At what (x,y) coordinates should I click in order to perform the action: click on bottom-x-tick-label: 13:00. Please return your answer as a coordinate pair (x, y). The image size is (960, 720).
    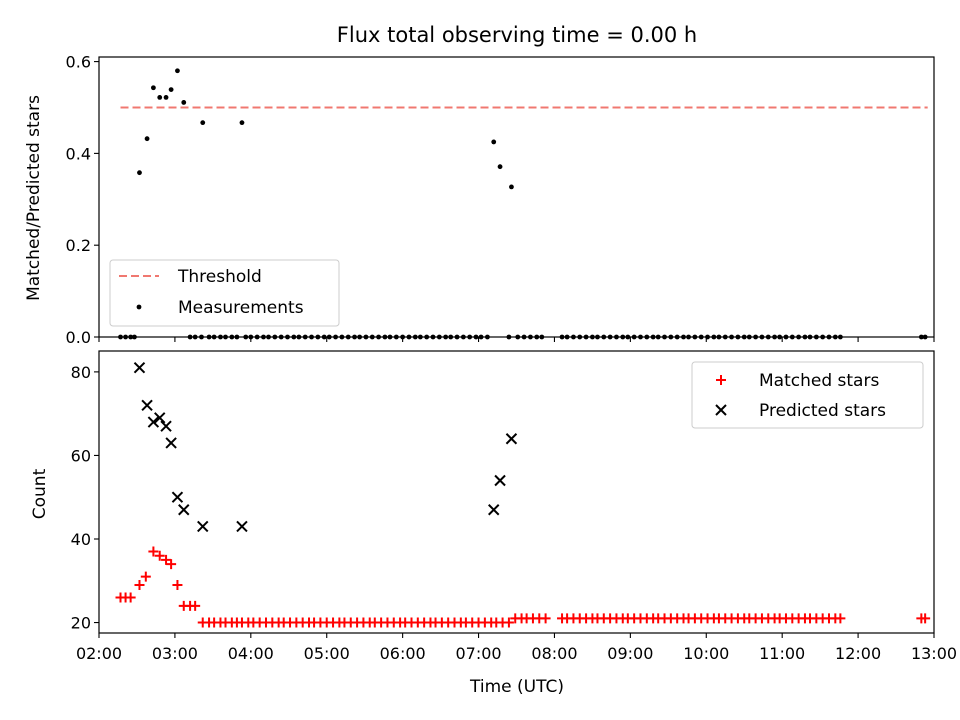
    Looking at the image, I should click on (934, 653).